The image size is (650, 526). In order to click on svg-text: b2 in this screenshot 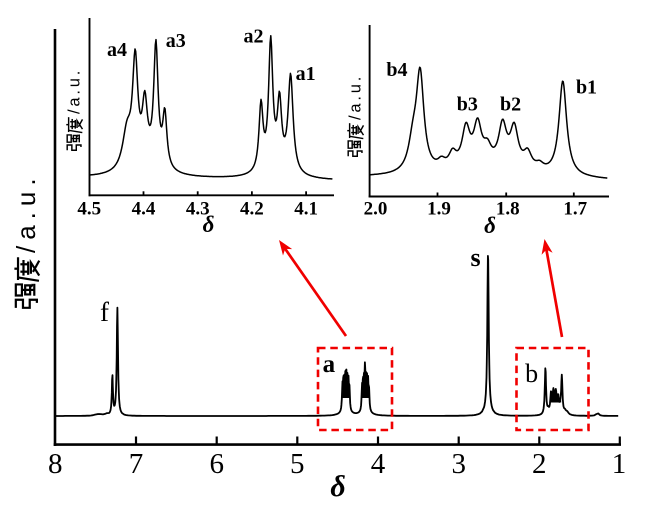, I will do `click(510, 105)`.